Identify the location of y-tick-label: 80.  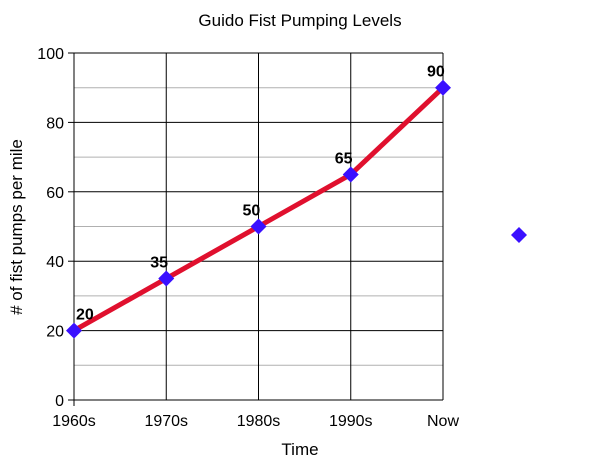
(55, 123).